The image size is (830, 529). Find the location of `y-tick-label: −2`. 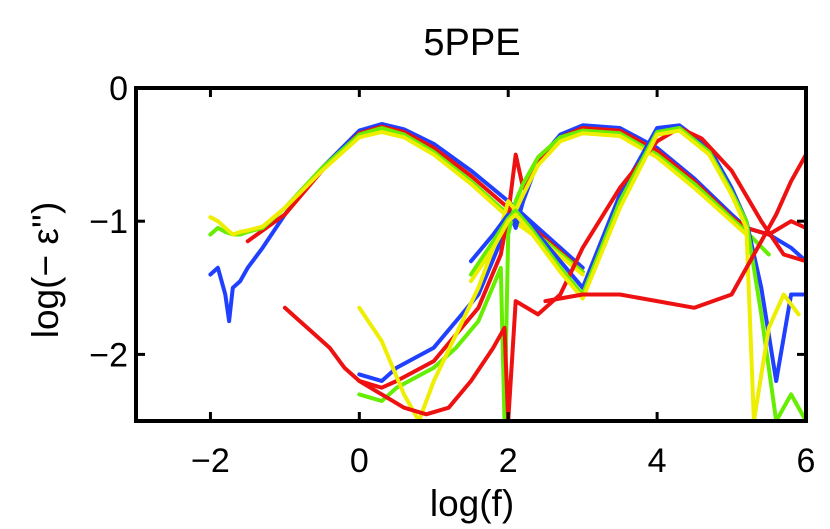

y-tick-label: −2 is located at coordinates (108, 355).